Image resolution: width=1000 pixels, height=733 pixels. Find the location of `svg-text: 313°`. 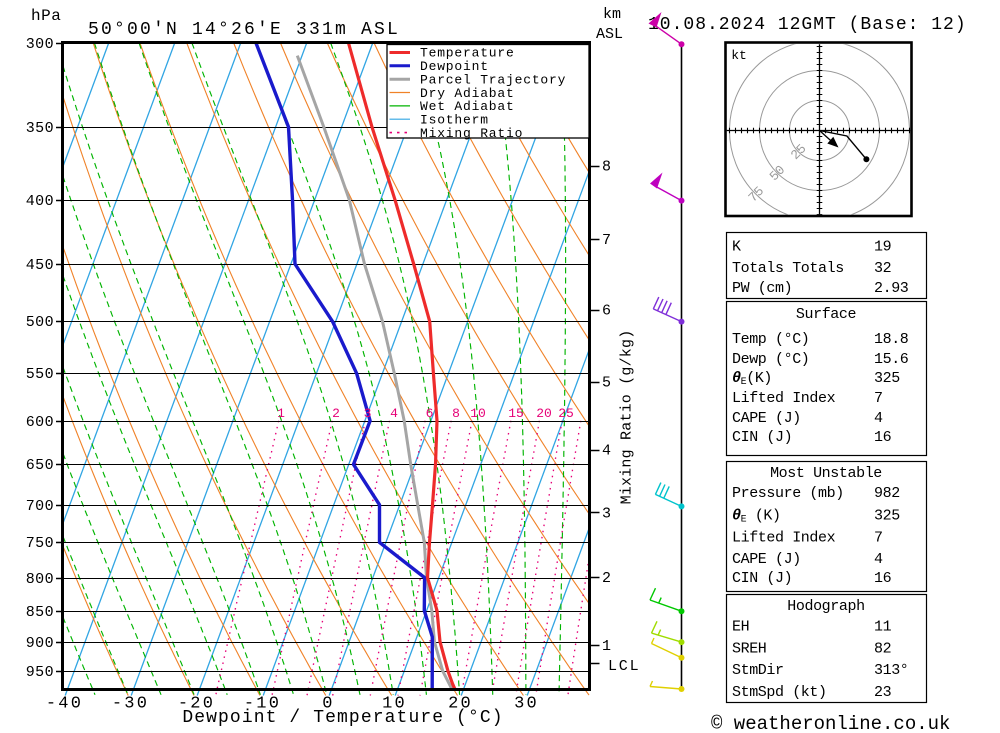

svg-text: 313° is located at coordinates (891, 670).